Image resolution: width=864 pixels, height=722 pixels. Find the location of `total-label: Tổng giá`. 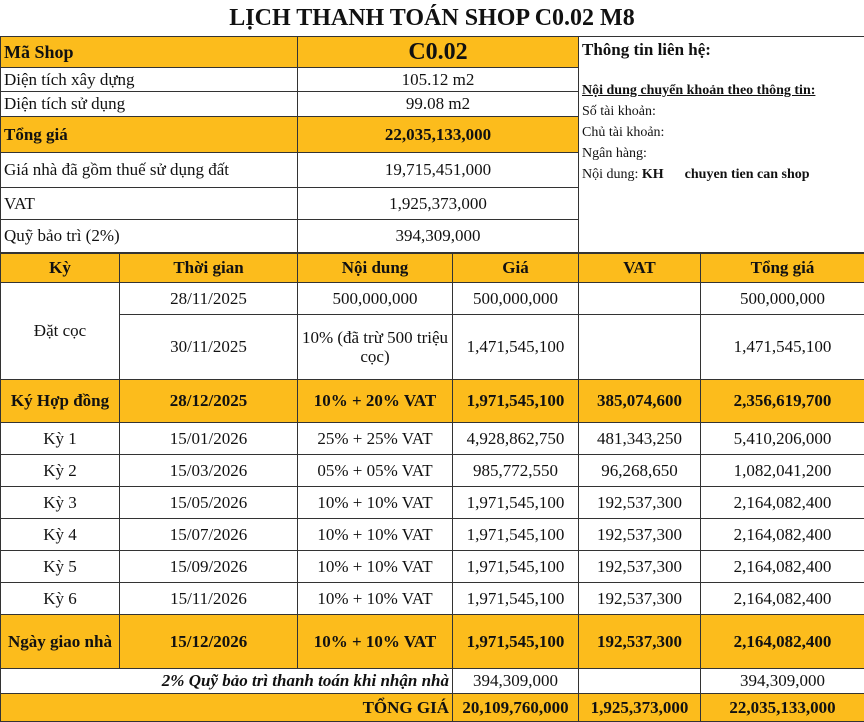

total-label: Tổng giá is located at coordinates (149, 135).